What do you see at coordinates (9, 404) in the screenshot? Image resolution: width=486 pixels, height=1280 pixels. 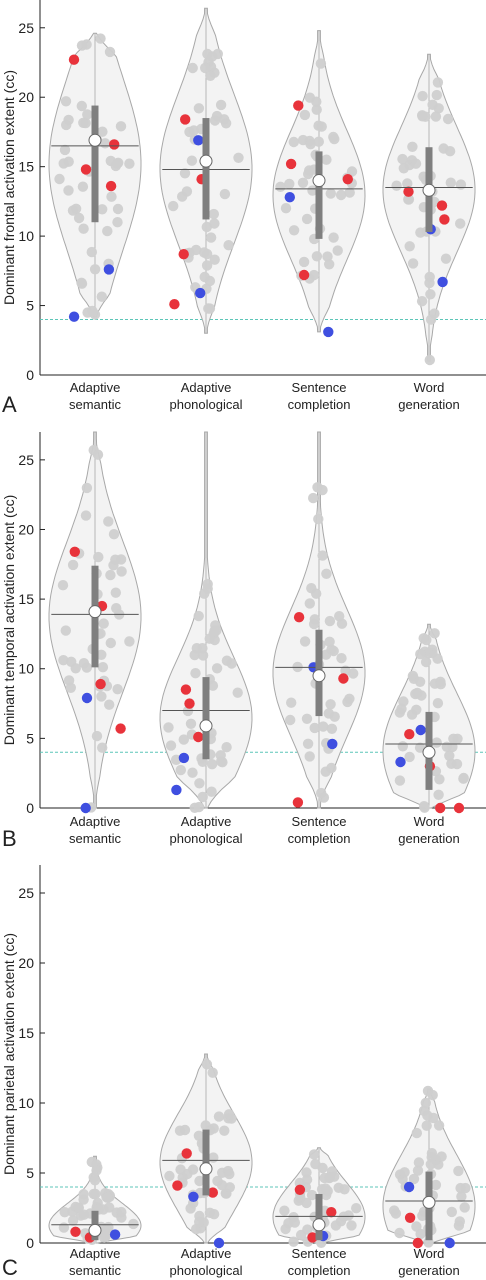 I see `panel-letter: A` at bounding box center [9, 404].